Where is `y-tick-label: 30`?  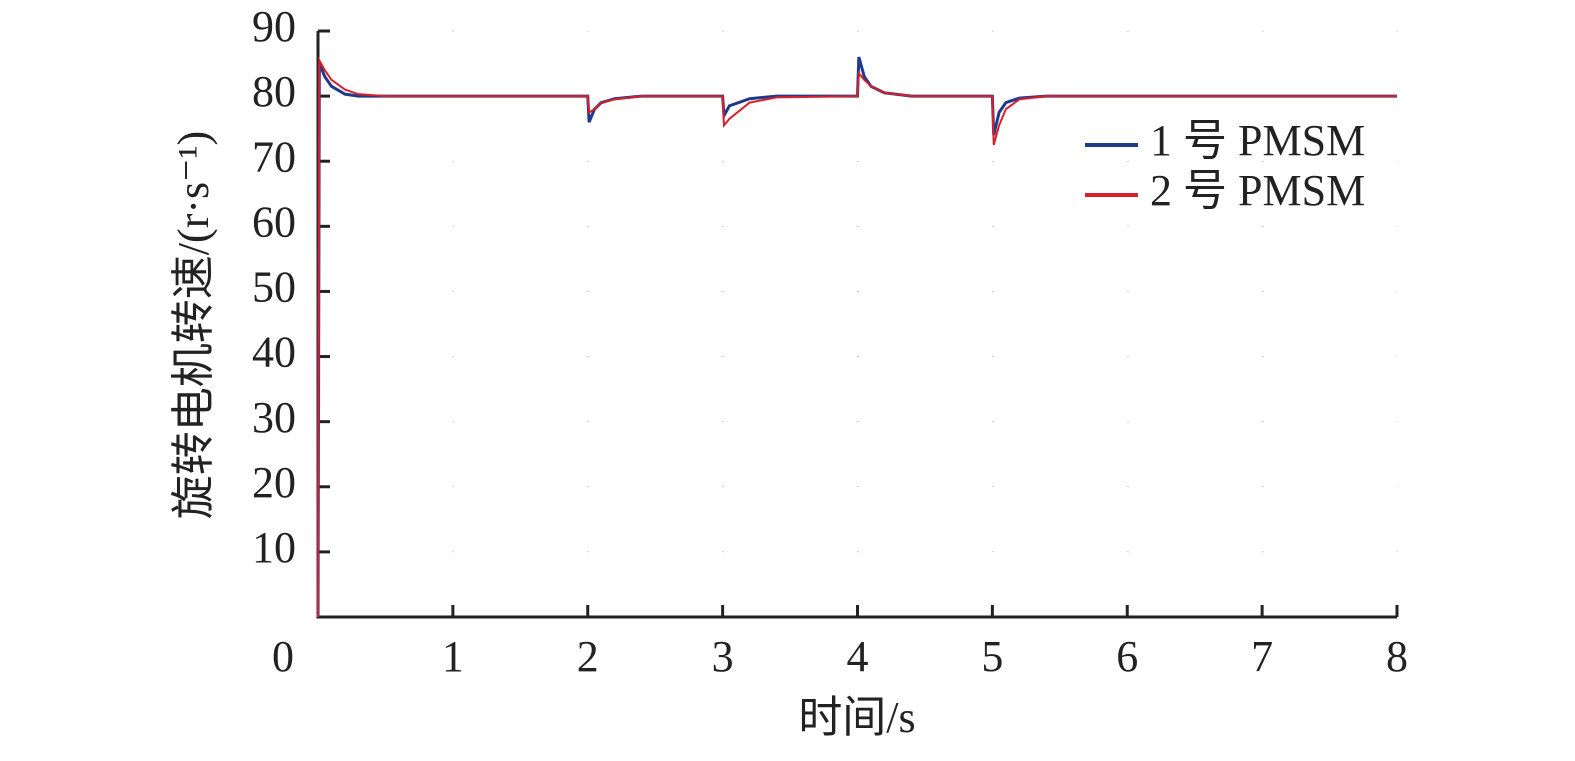 y-tick-label: 30 is located at coordinates (274, 417).